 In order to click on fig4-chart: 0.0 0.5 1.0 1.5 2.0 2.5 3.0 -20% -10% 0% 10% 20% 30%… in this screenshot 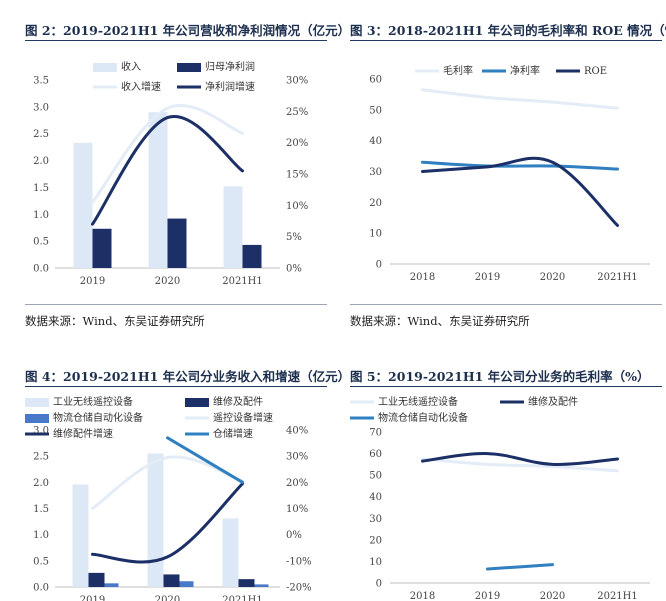, I will do `click(168, 498)`.